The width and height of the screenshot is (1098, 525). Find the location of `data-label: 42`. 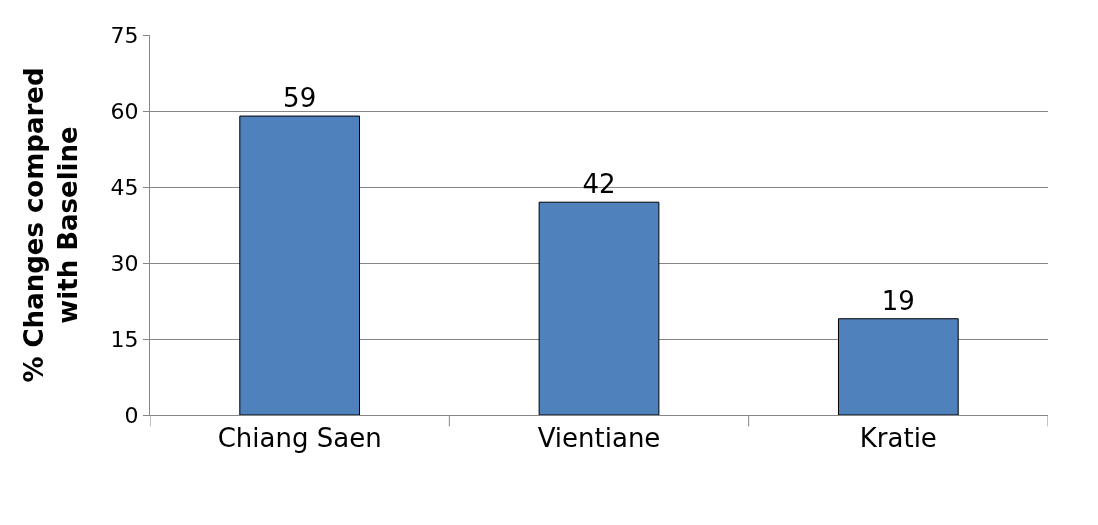

data-label: 42 is located at coordinates (599, 184).